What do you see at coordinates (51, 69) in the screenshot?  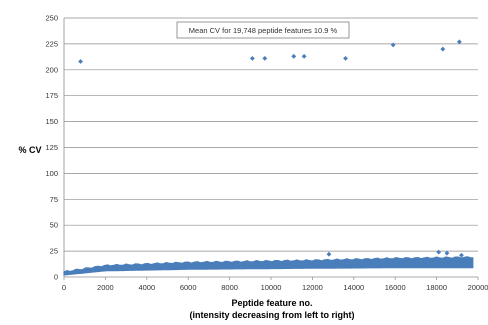 I see `y-tick-label: 200` at bounding box center [51, 69].